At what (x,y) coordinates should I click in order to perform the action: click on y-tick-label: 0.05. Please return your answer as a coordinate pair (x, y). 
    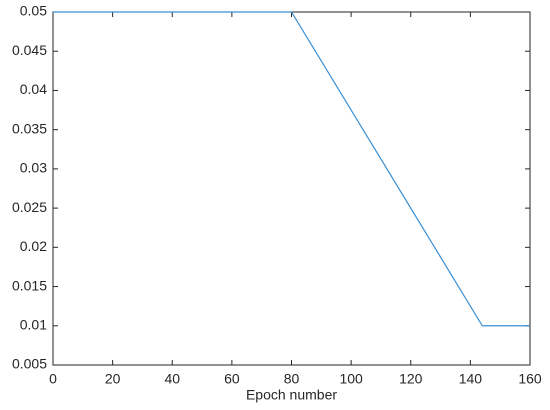
    Looking at the image, I should click on (33, 11).